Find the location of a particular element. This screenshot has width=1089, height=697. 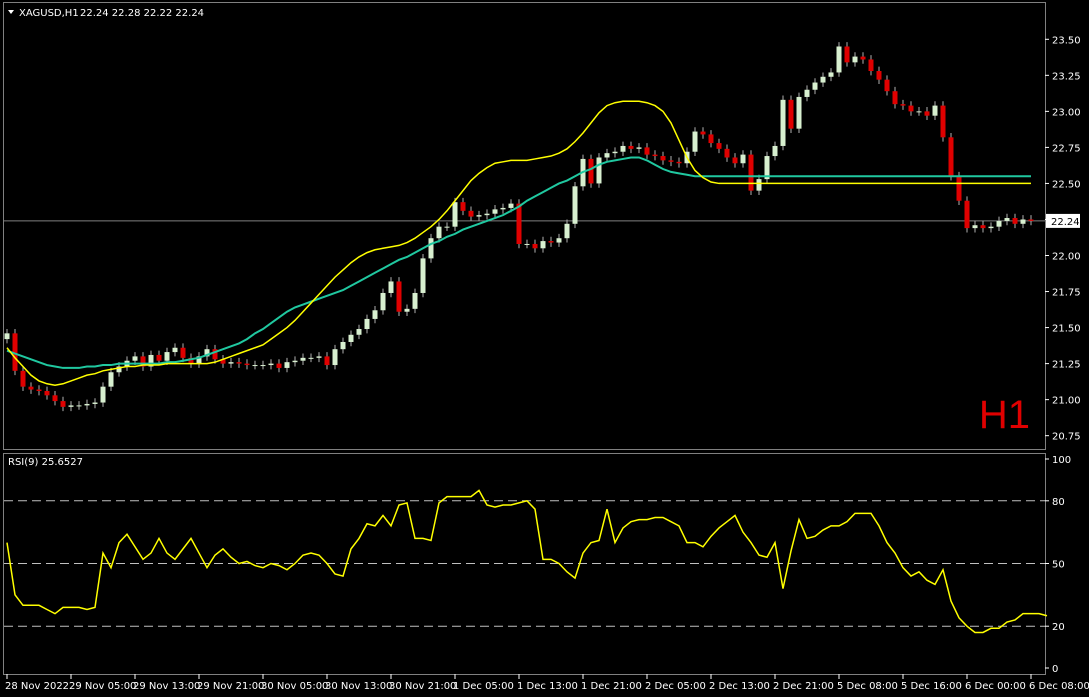

collapse-triangle-icon is located at coordinates (11, 12).